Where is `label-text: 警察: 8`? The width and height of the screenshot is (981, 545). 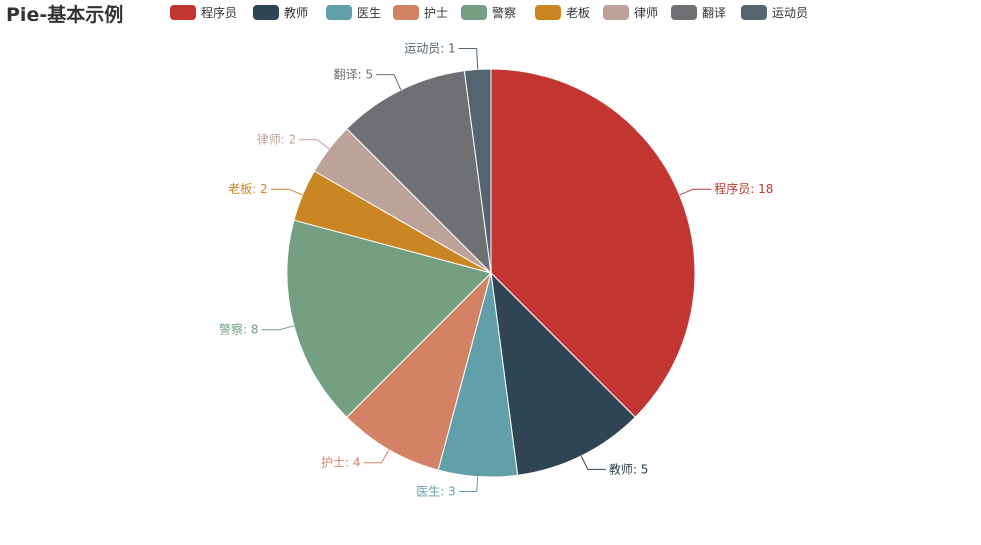
label-text: 警察: 8 is located at coordinates (239, 329).